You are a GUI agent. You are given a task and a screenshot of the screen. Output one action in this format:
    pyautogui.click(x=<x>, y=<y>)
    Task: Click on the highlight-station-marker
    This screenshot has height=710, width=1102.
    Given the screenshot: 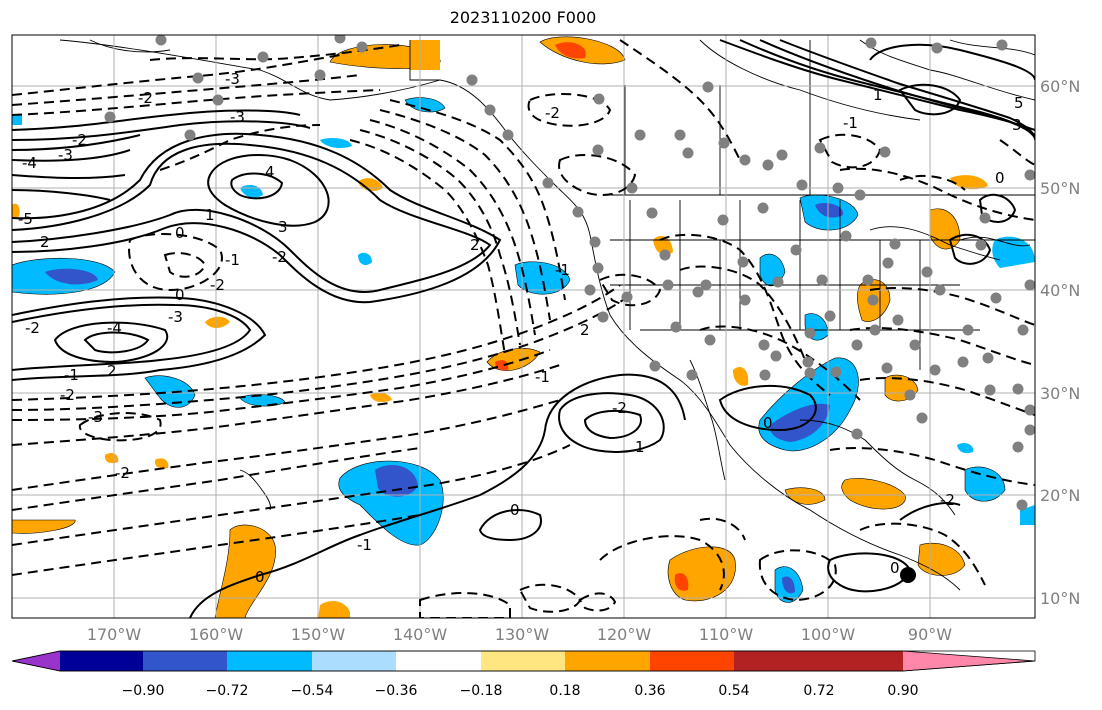 What is the action you would take?
    pyautogui.click(x=908, y=575)
    